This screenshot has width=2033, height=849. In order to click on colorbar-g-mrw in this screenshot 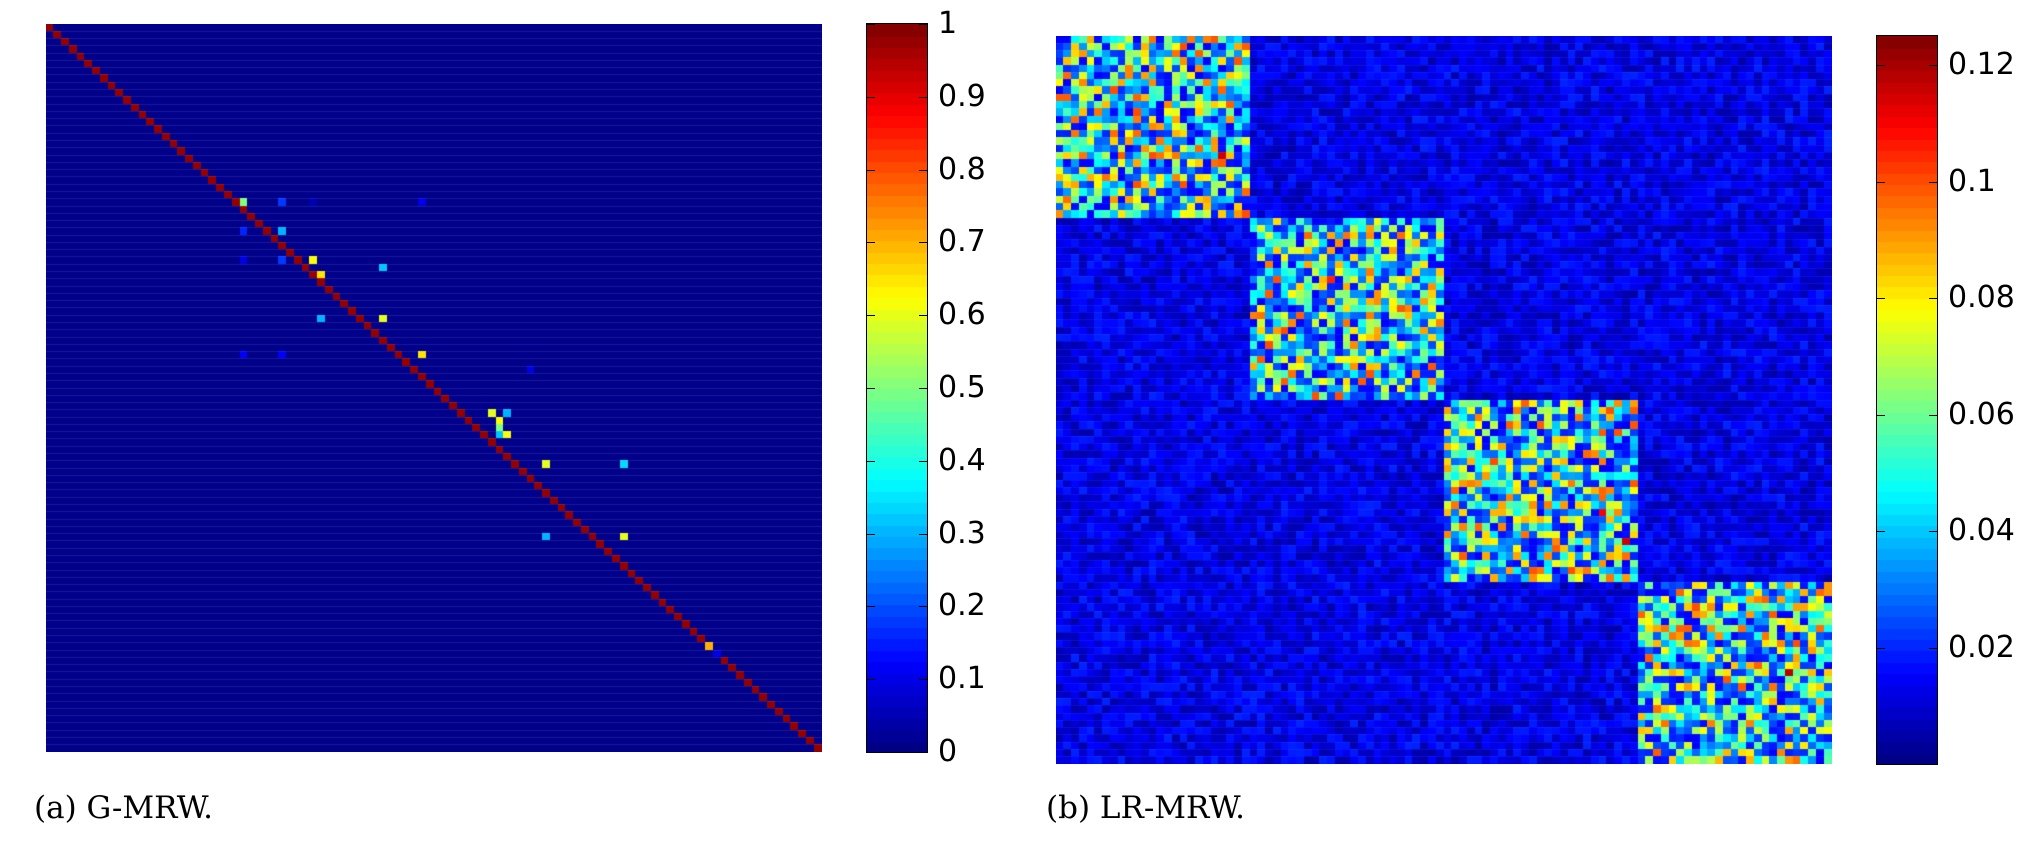, I will do `click(897, 388)`.